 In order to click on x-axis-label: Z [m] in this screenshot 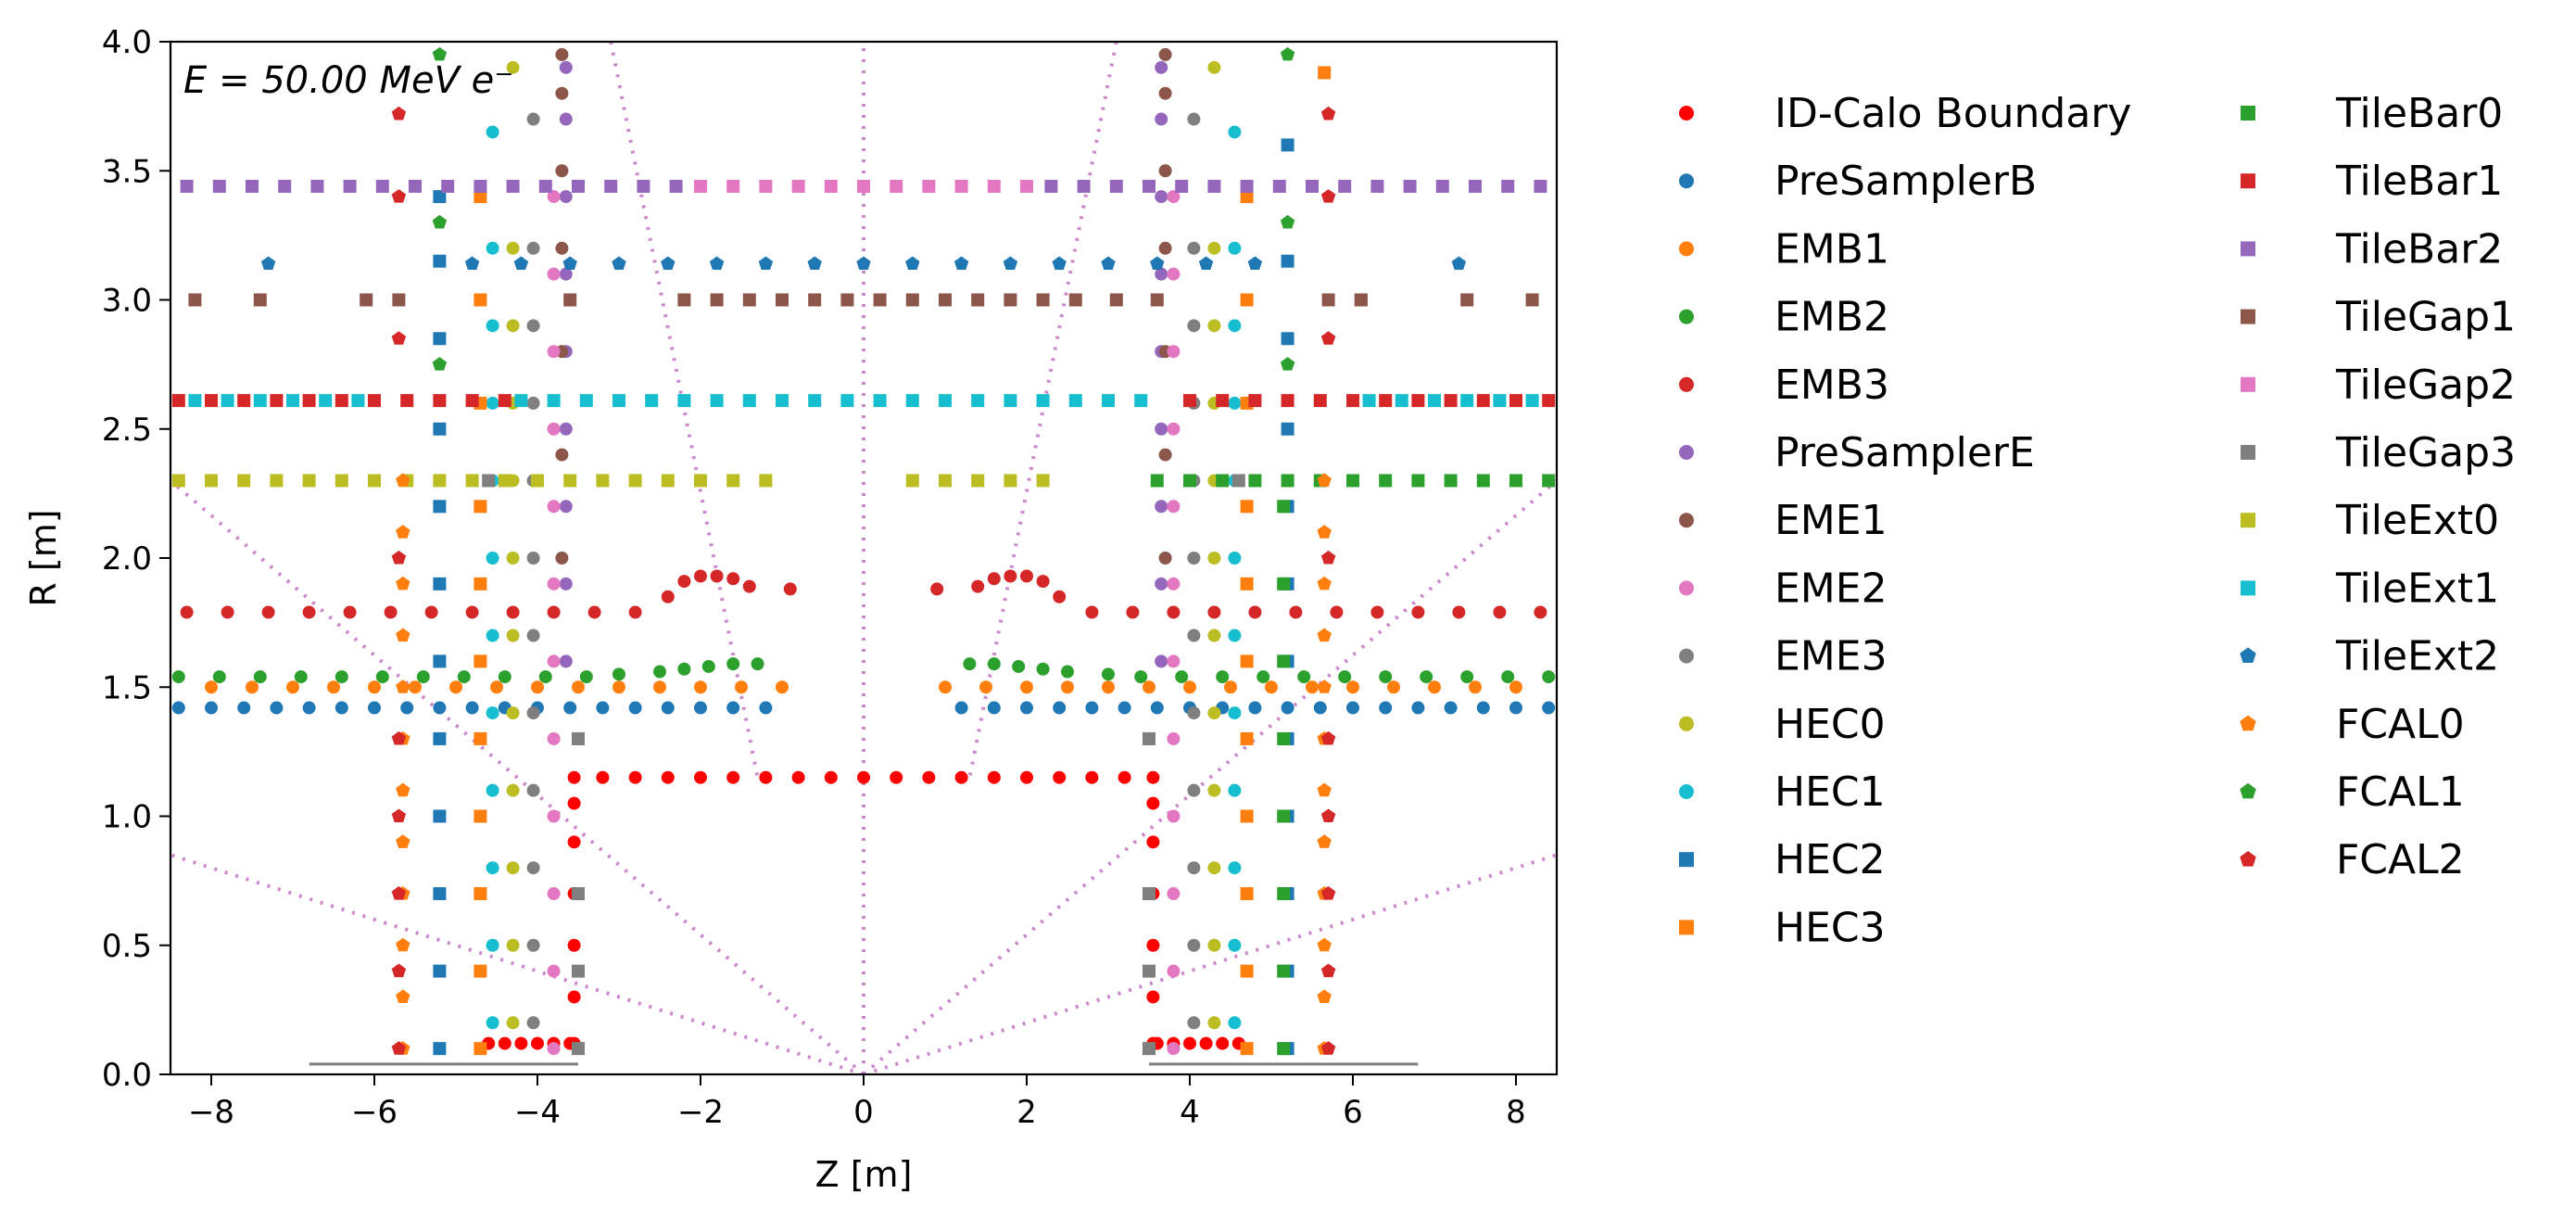, I will do `click(864, 1174)`.